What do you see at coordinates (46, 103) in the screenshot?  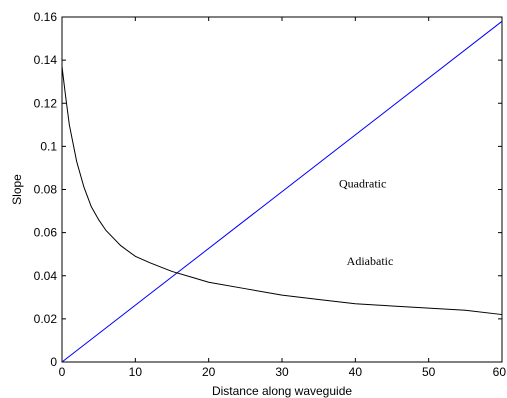 I see `y-tick-label: 0.12` at bounding box center [46, 103].